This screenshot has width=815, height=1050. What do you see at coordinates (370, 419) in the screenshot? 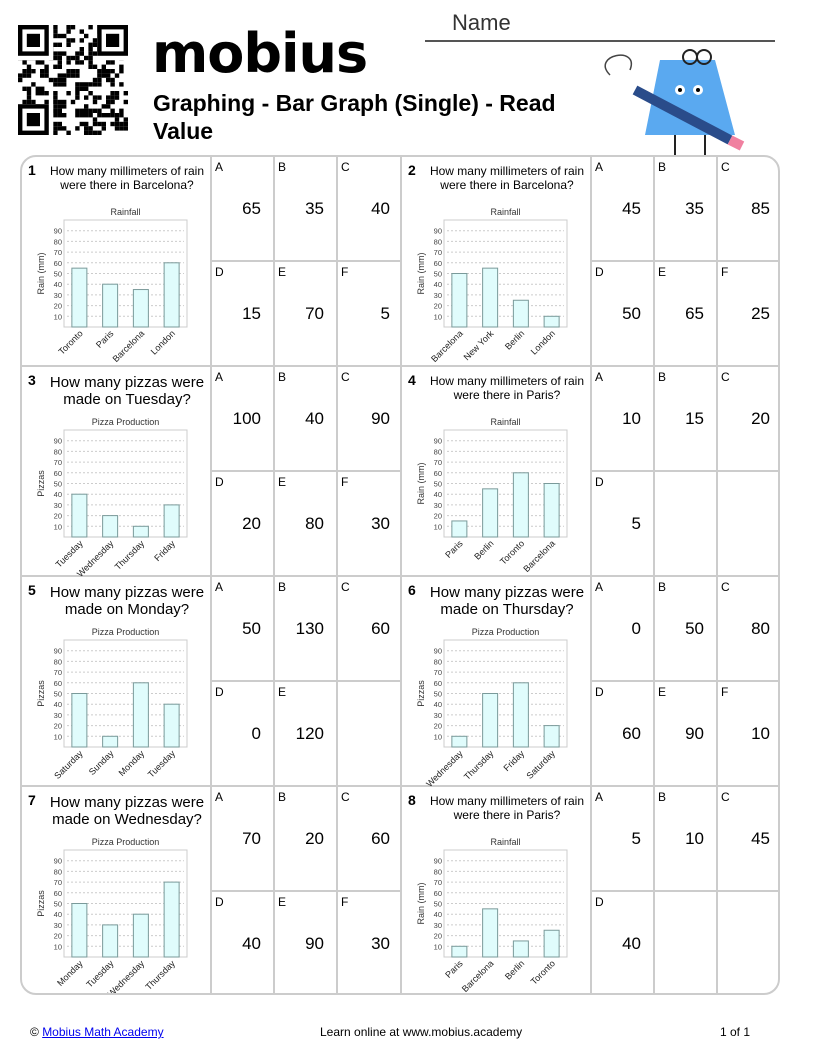
I see `answer-option-c: C 90` at bounding box center [370, 419].